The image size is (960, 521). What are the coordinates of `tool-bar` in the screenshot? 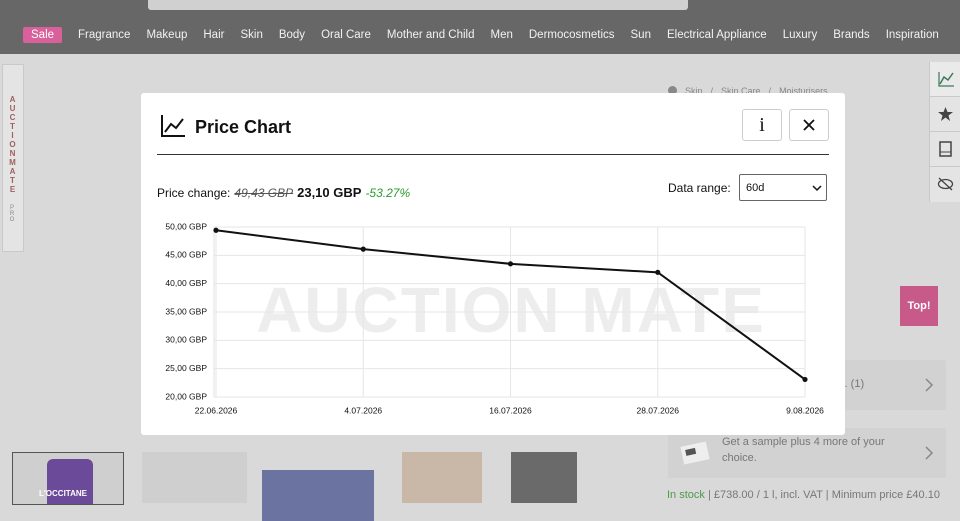 It's located at (944, 132).